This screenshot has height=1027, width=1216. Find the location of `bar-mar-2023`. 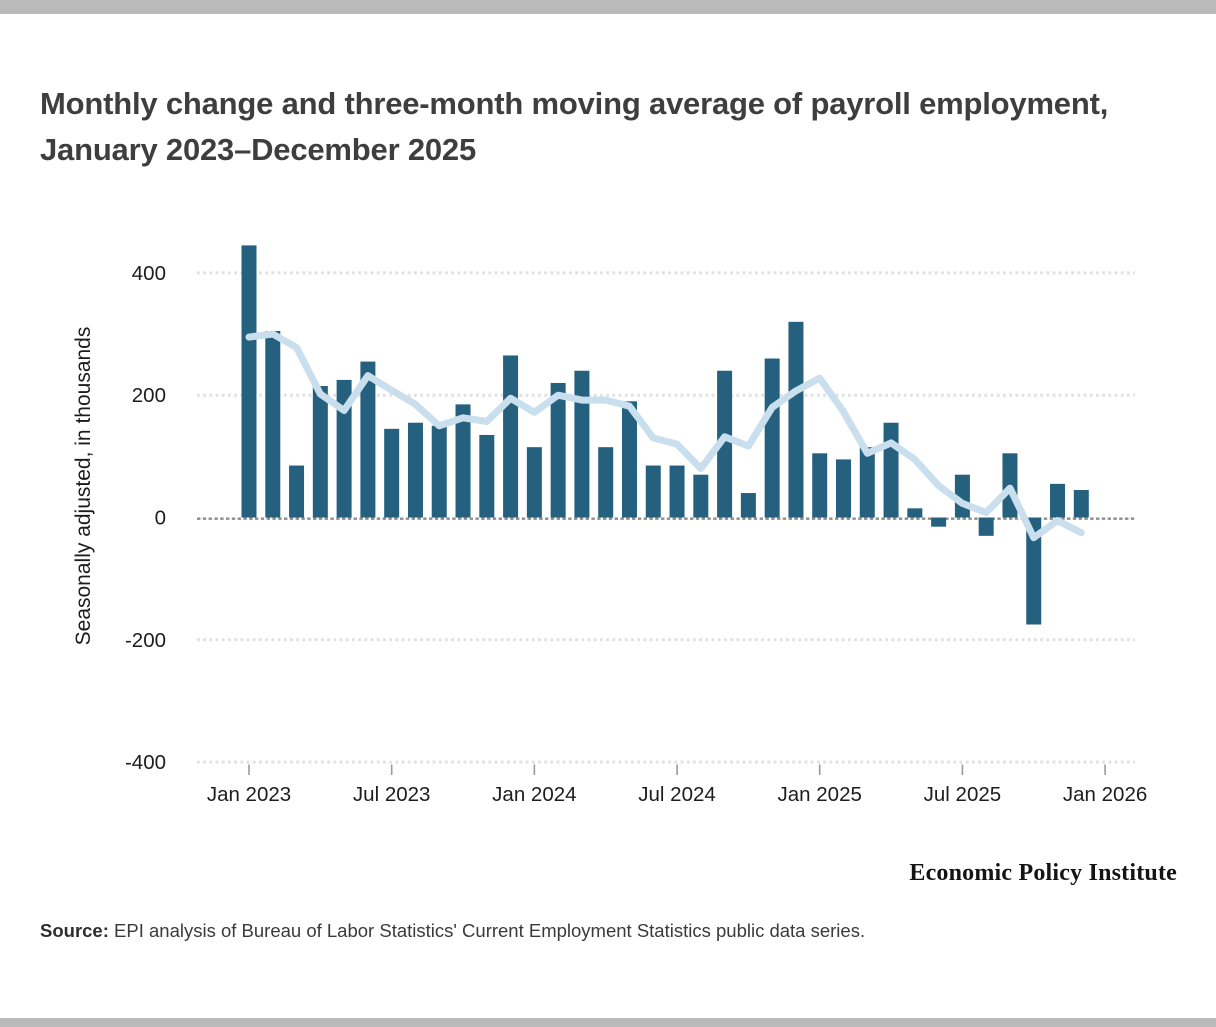

bar-mar-2023 is located at coordinates (297, 491).